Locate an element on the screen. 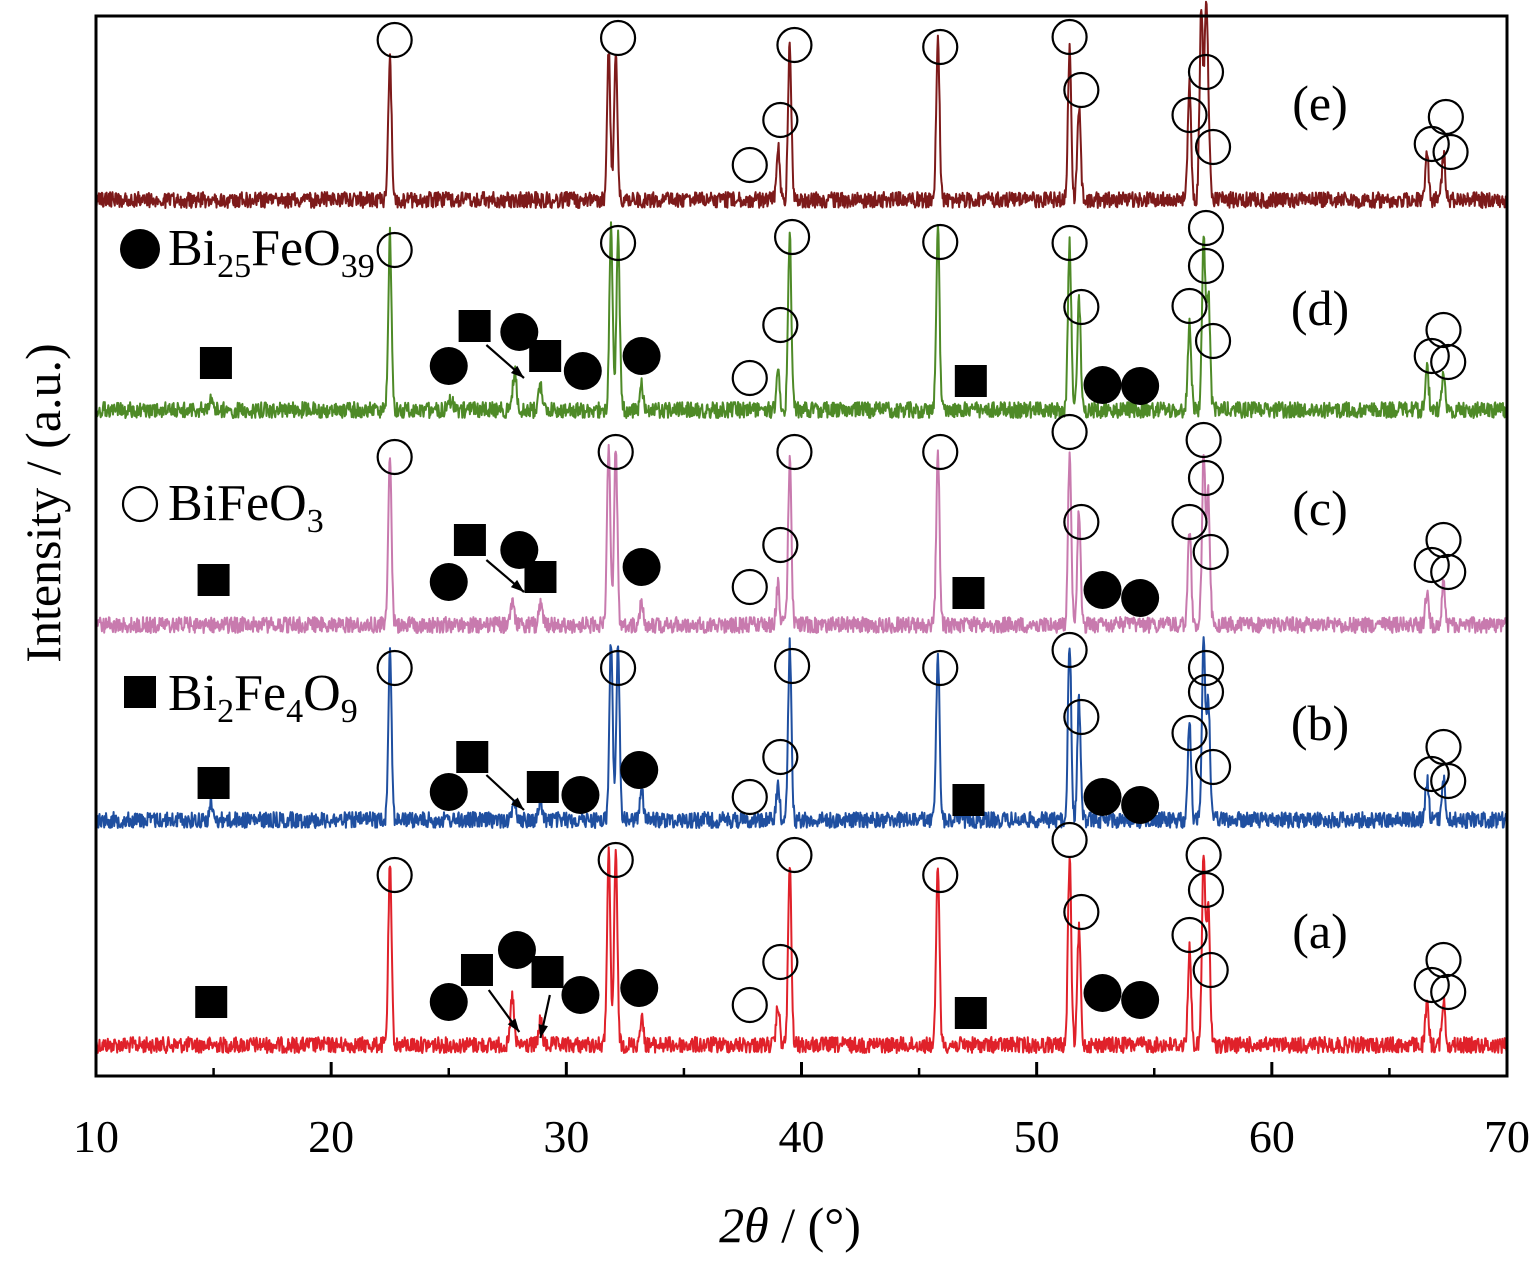 The image size is (1535, 1266). legend-label: BiFeO3 is located at coordinates (246, 507).